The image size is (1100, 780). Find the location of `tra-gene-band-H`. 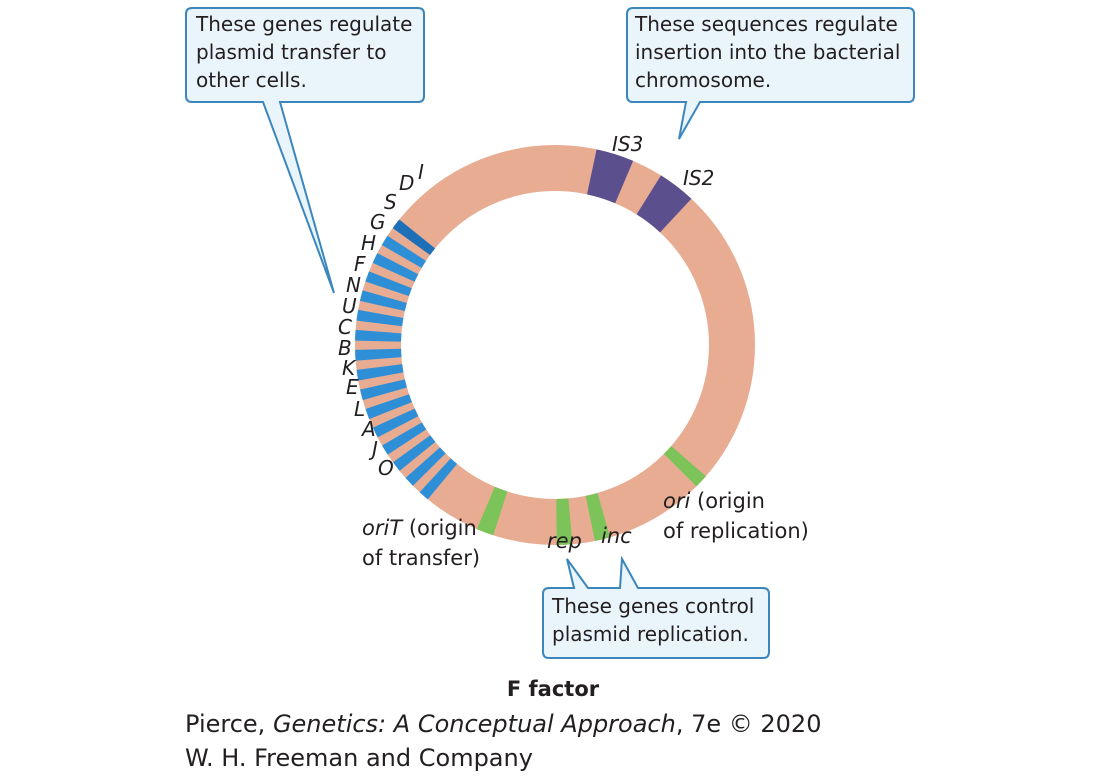

tra-gene-band-H is located at coordinates (395, 423).